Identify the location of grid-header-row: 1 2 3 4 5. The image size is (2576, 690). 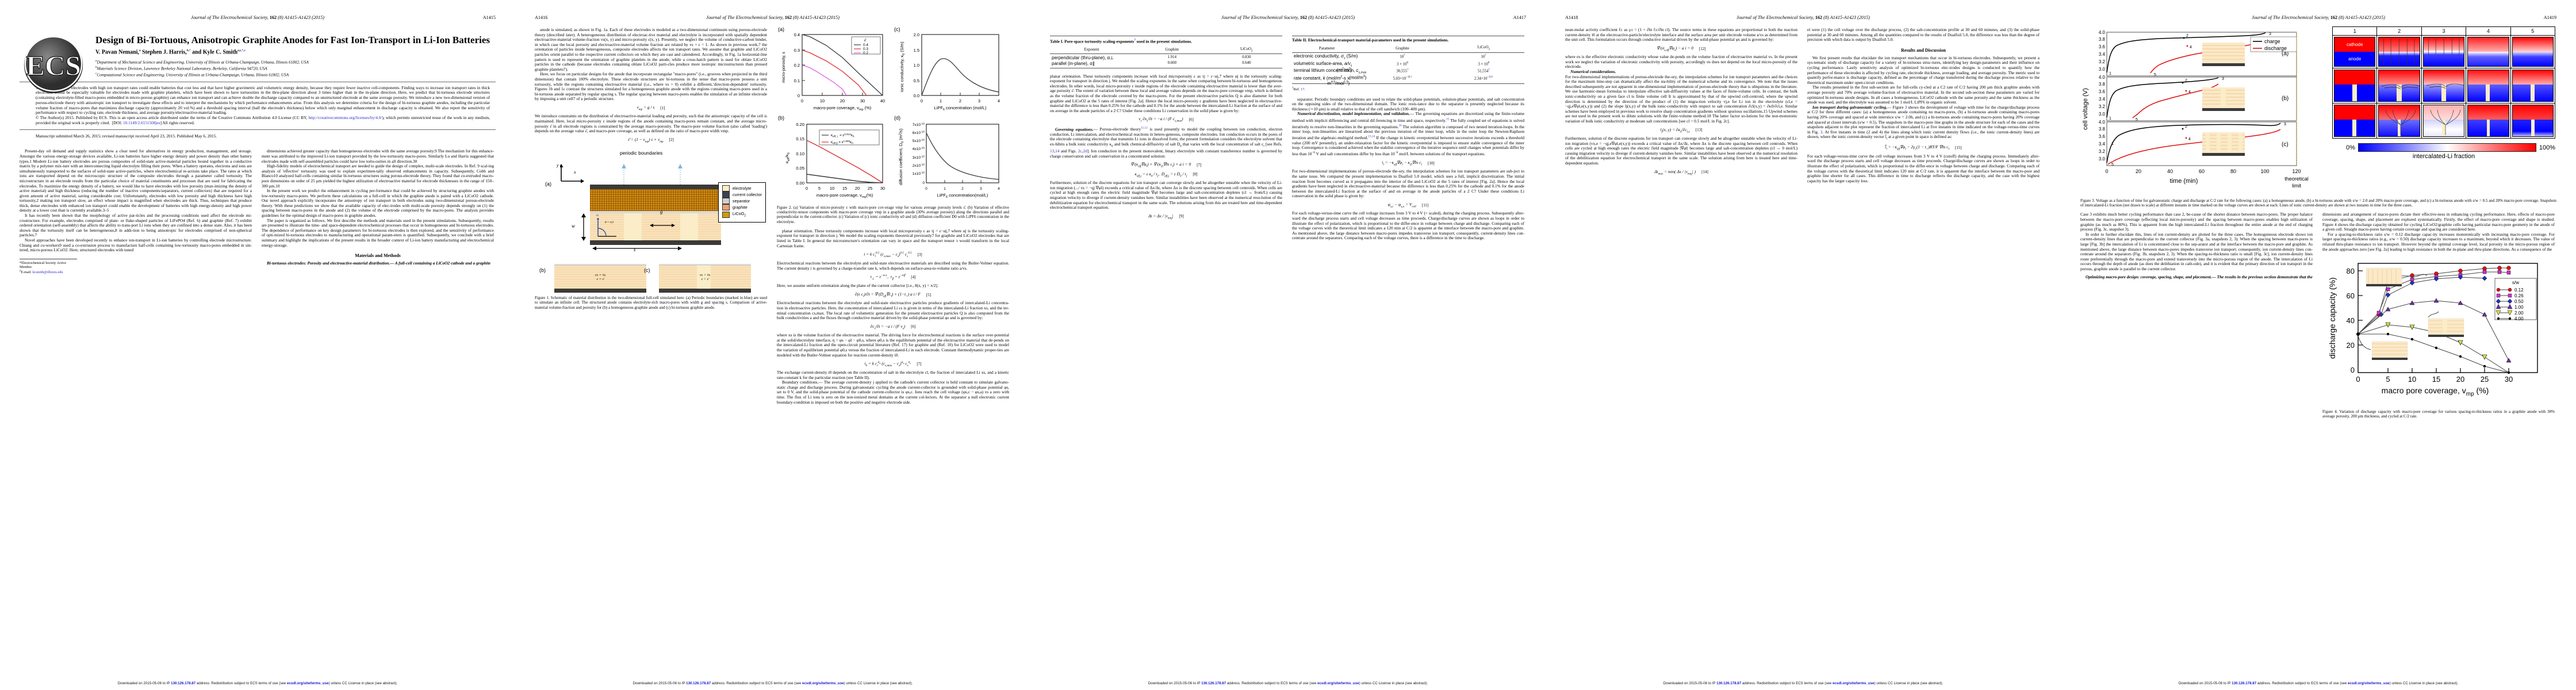
(2444, 31).